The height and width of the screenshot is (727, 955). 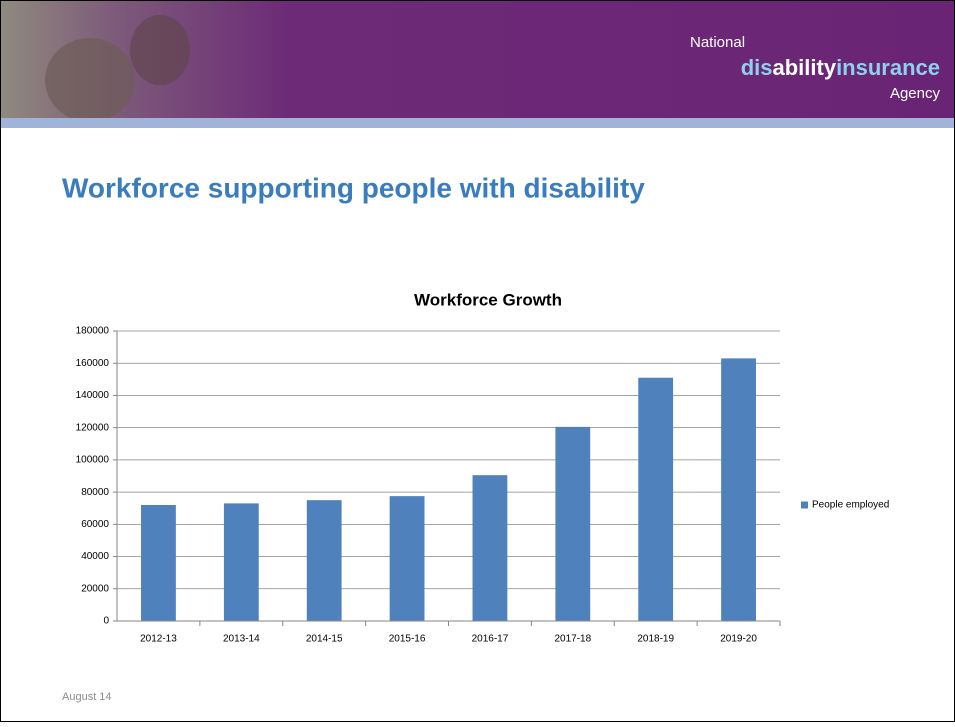 What do you see at coordinates (87, 697) in the screenshot?
I see `footer: August 14` at bounding box center [87, 697].